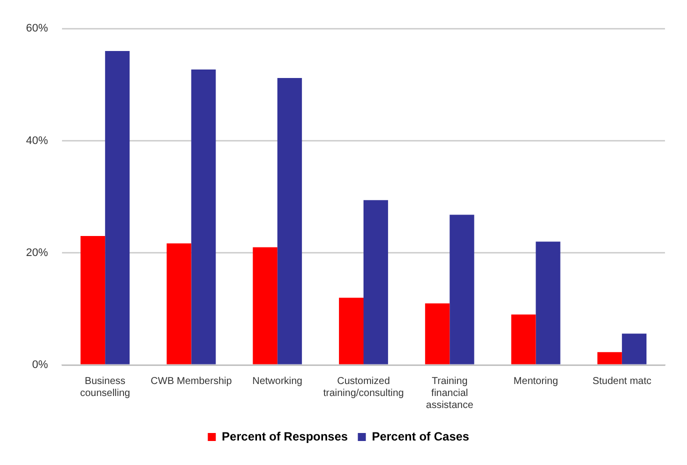  Describe the element at coordinates (37, 252) in the screenshot. I see `y-tick-label: 20%` at that location.